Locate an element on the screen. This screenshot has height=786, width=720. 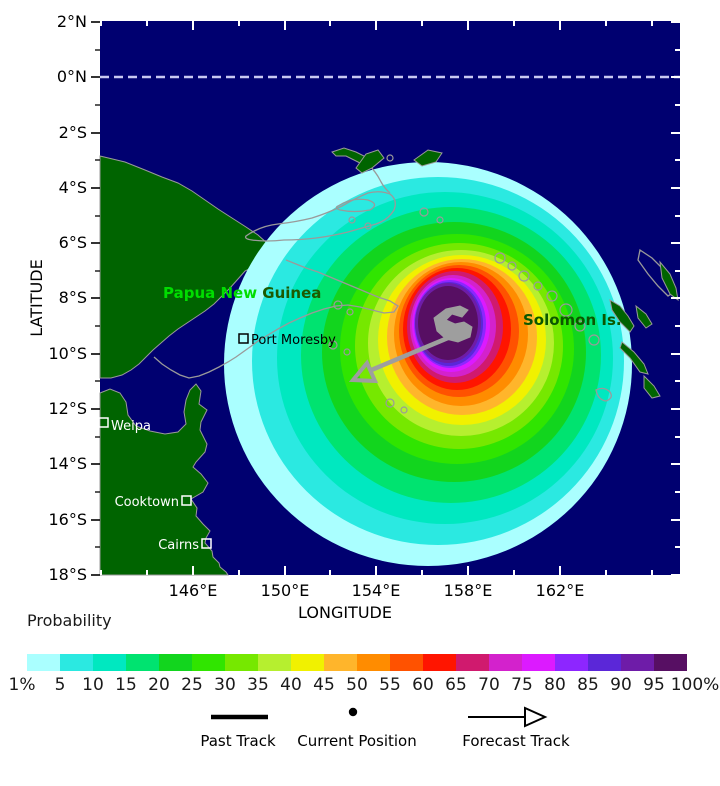
city-marker-cairns is located at coordinates (206, 543).